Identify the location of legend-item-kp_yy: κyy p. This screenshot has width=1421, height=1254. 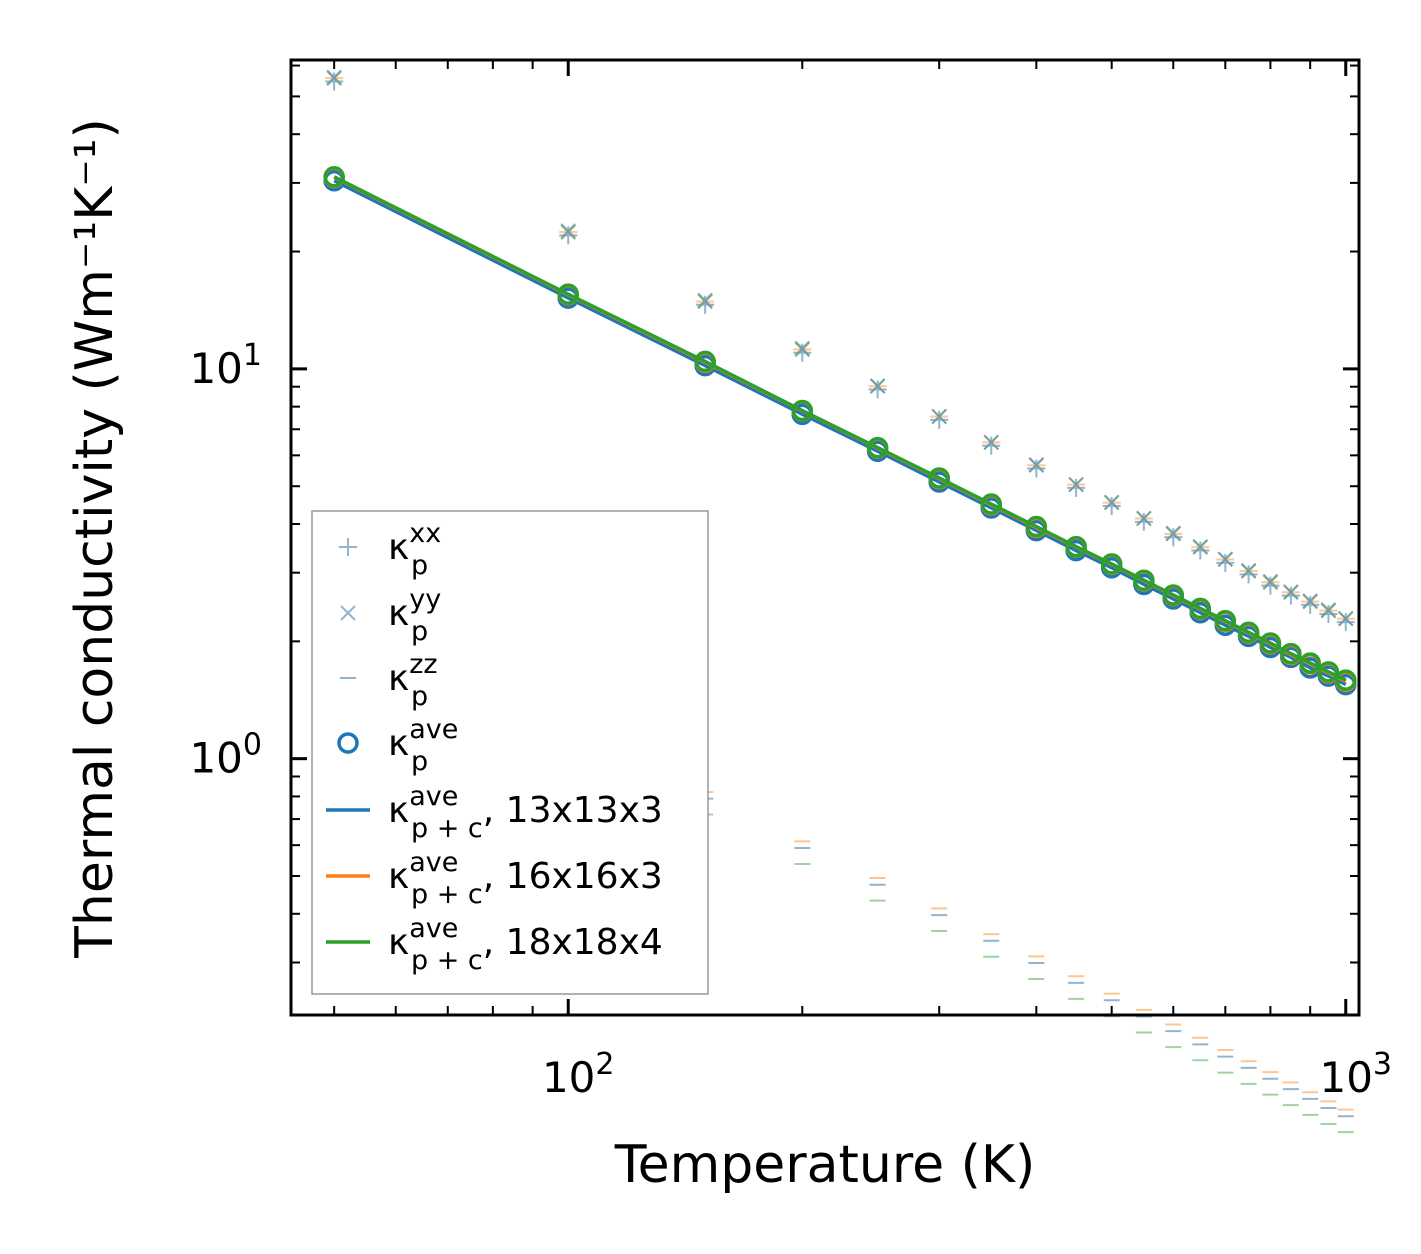
(390, 615).